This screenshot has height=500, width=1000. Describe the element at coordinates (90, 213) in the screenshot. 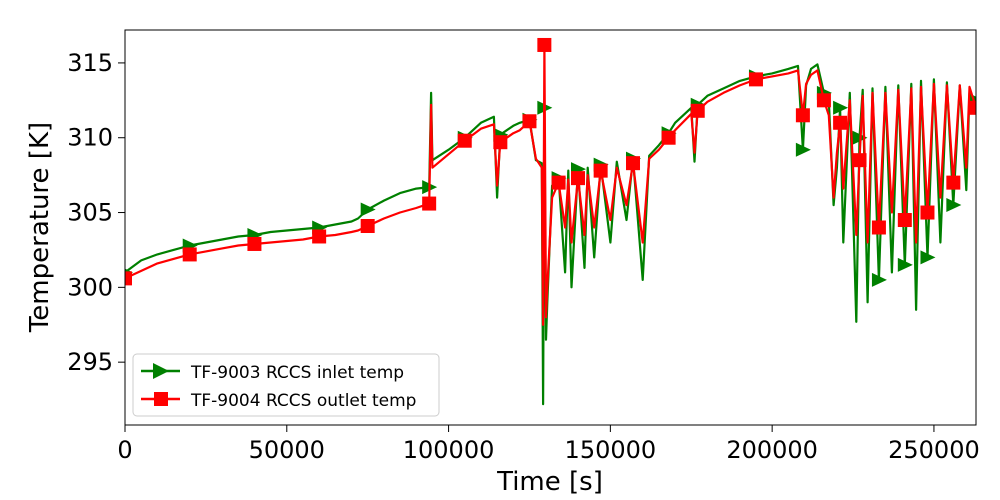

I see `y-tick-label: 305` at that location.